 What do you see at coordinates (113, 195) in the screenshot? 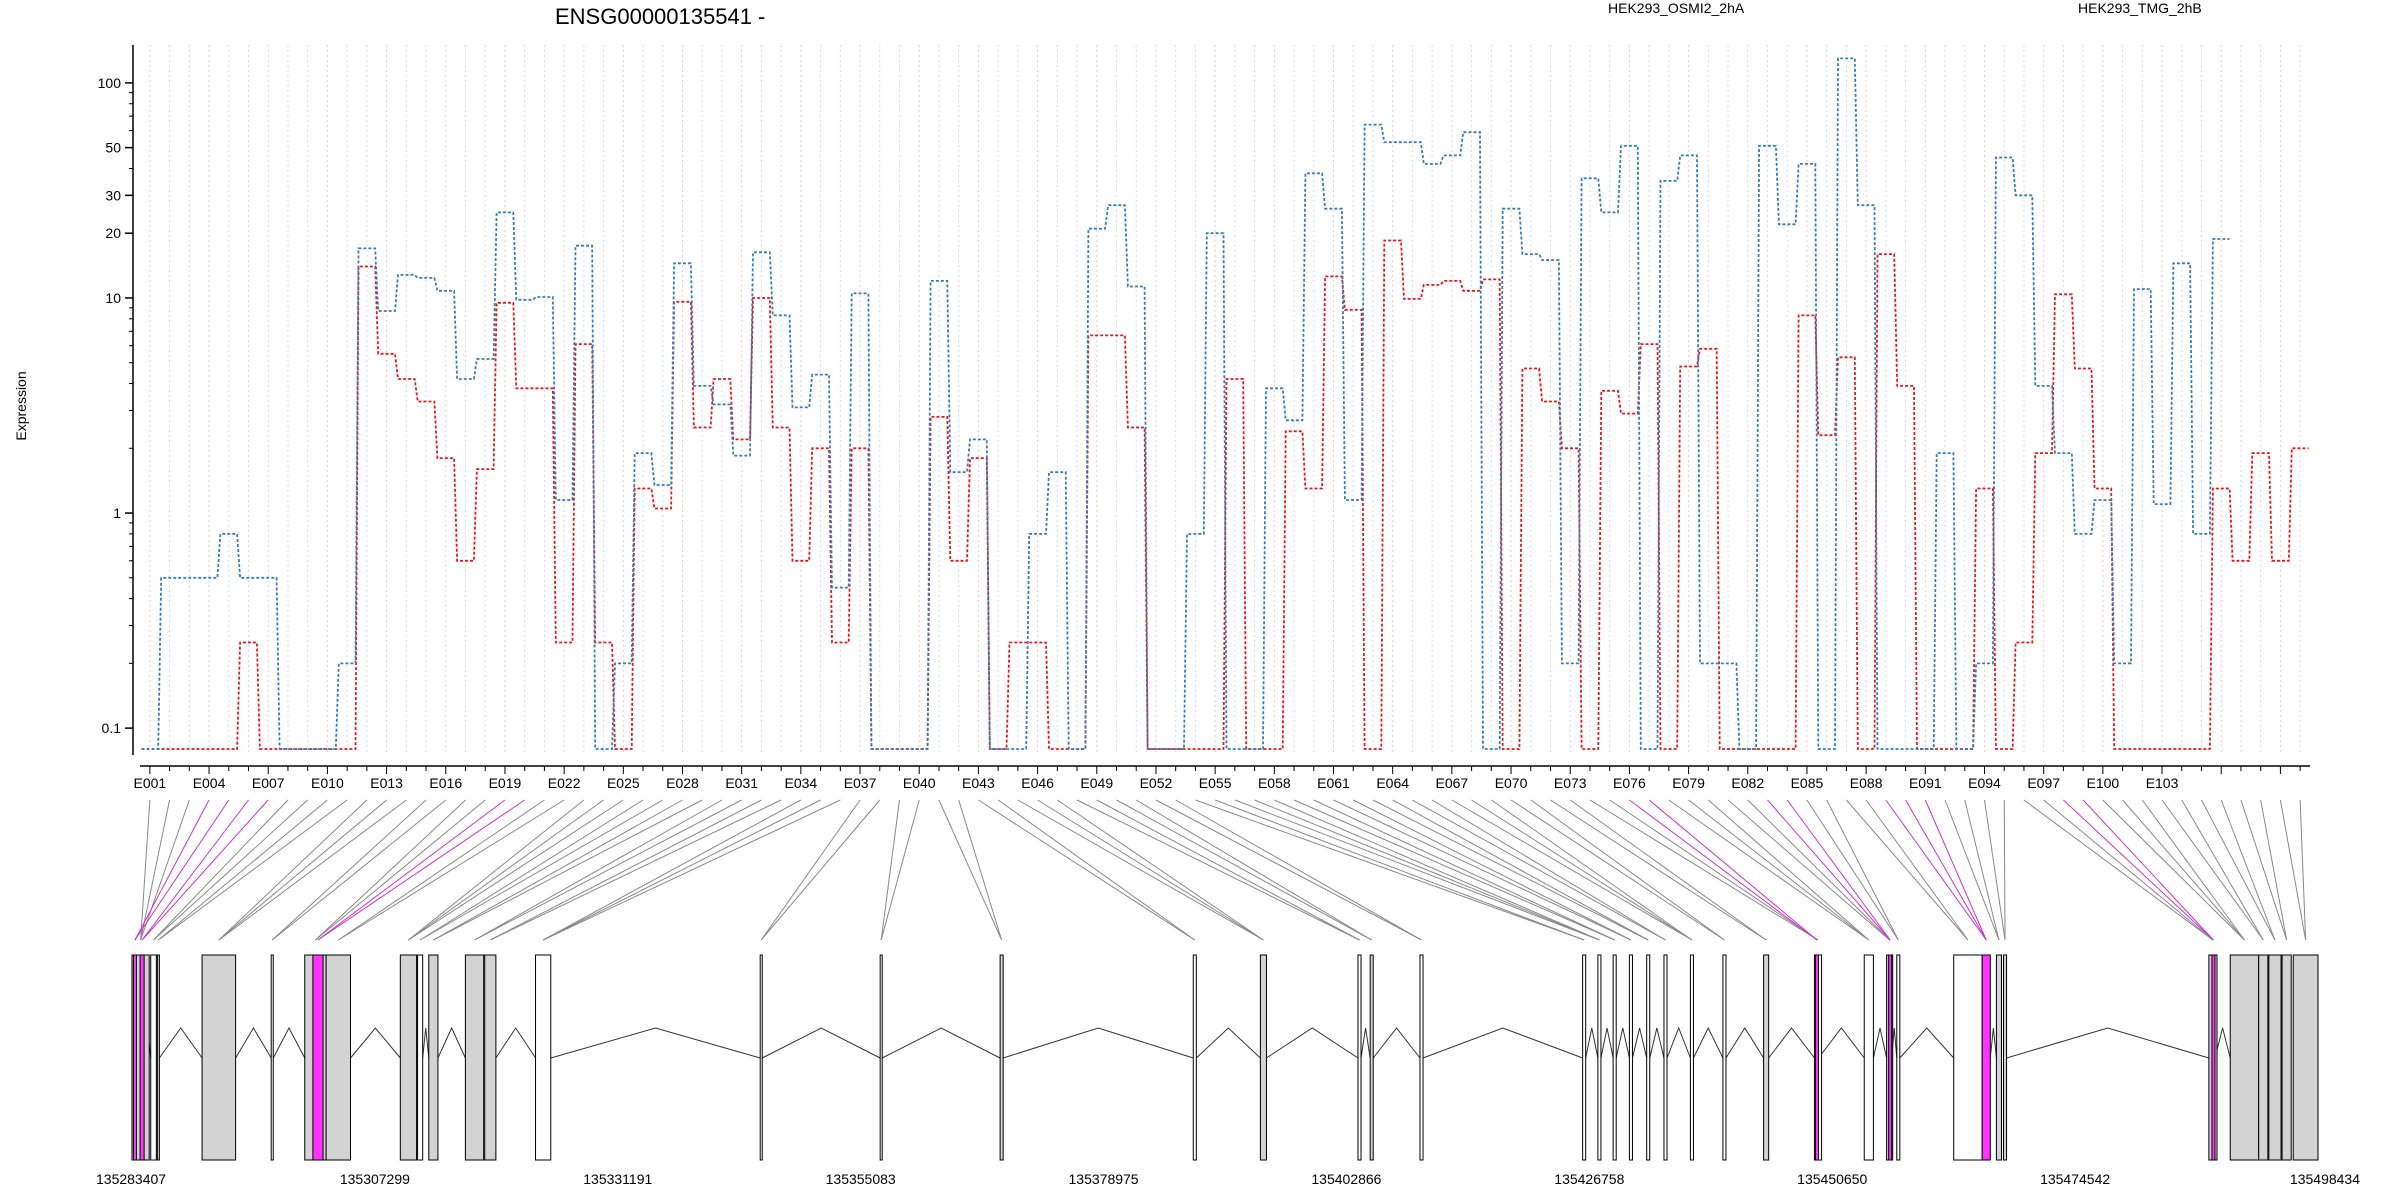
I see `y-tick-label: 30` at bounding box center [113, 195].